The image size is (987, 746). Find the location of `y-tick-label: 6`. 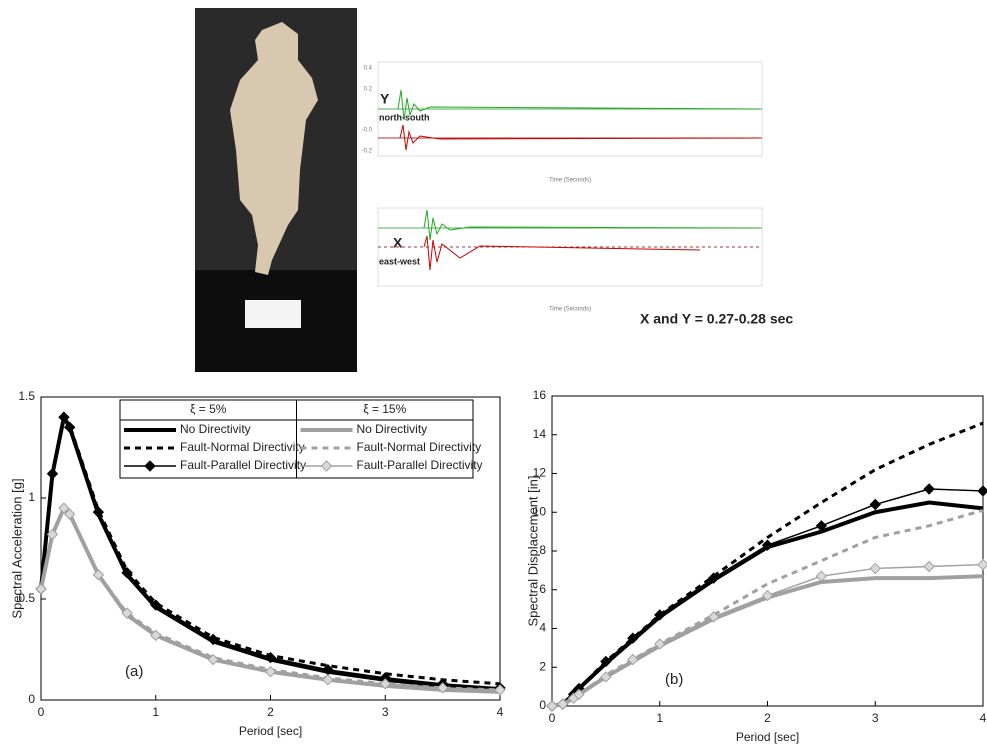

y-tick-label: 6 is located at coordinates (542, 589).